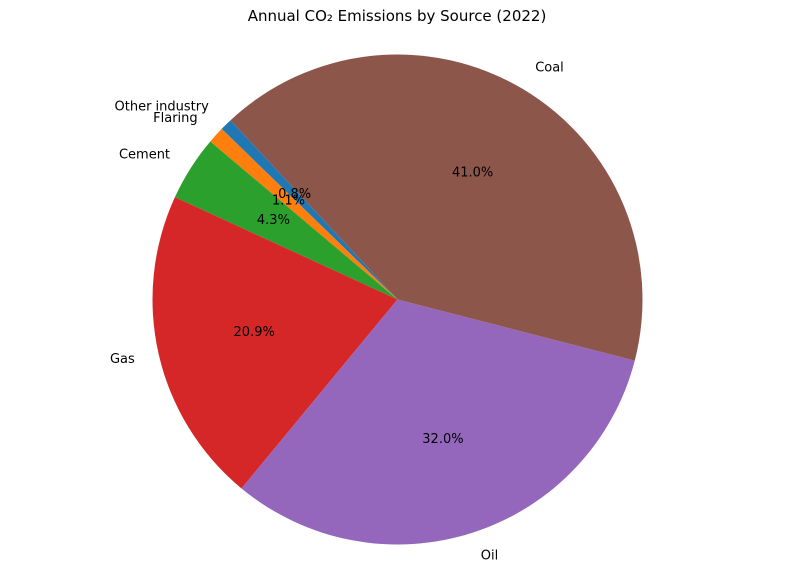  Describe the element at coordinates (162, 107) in the screenshot. I see `slice-label-other-industry: Other industry` at that location.